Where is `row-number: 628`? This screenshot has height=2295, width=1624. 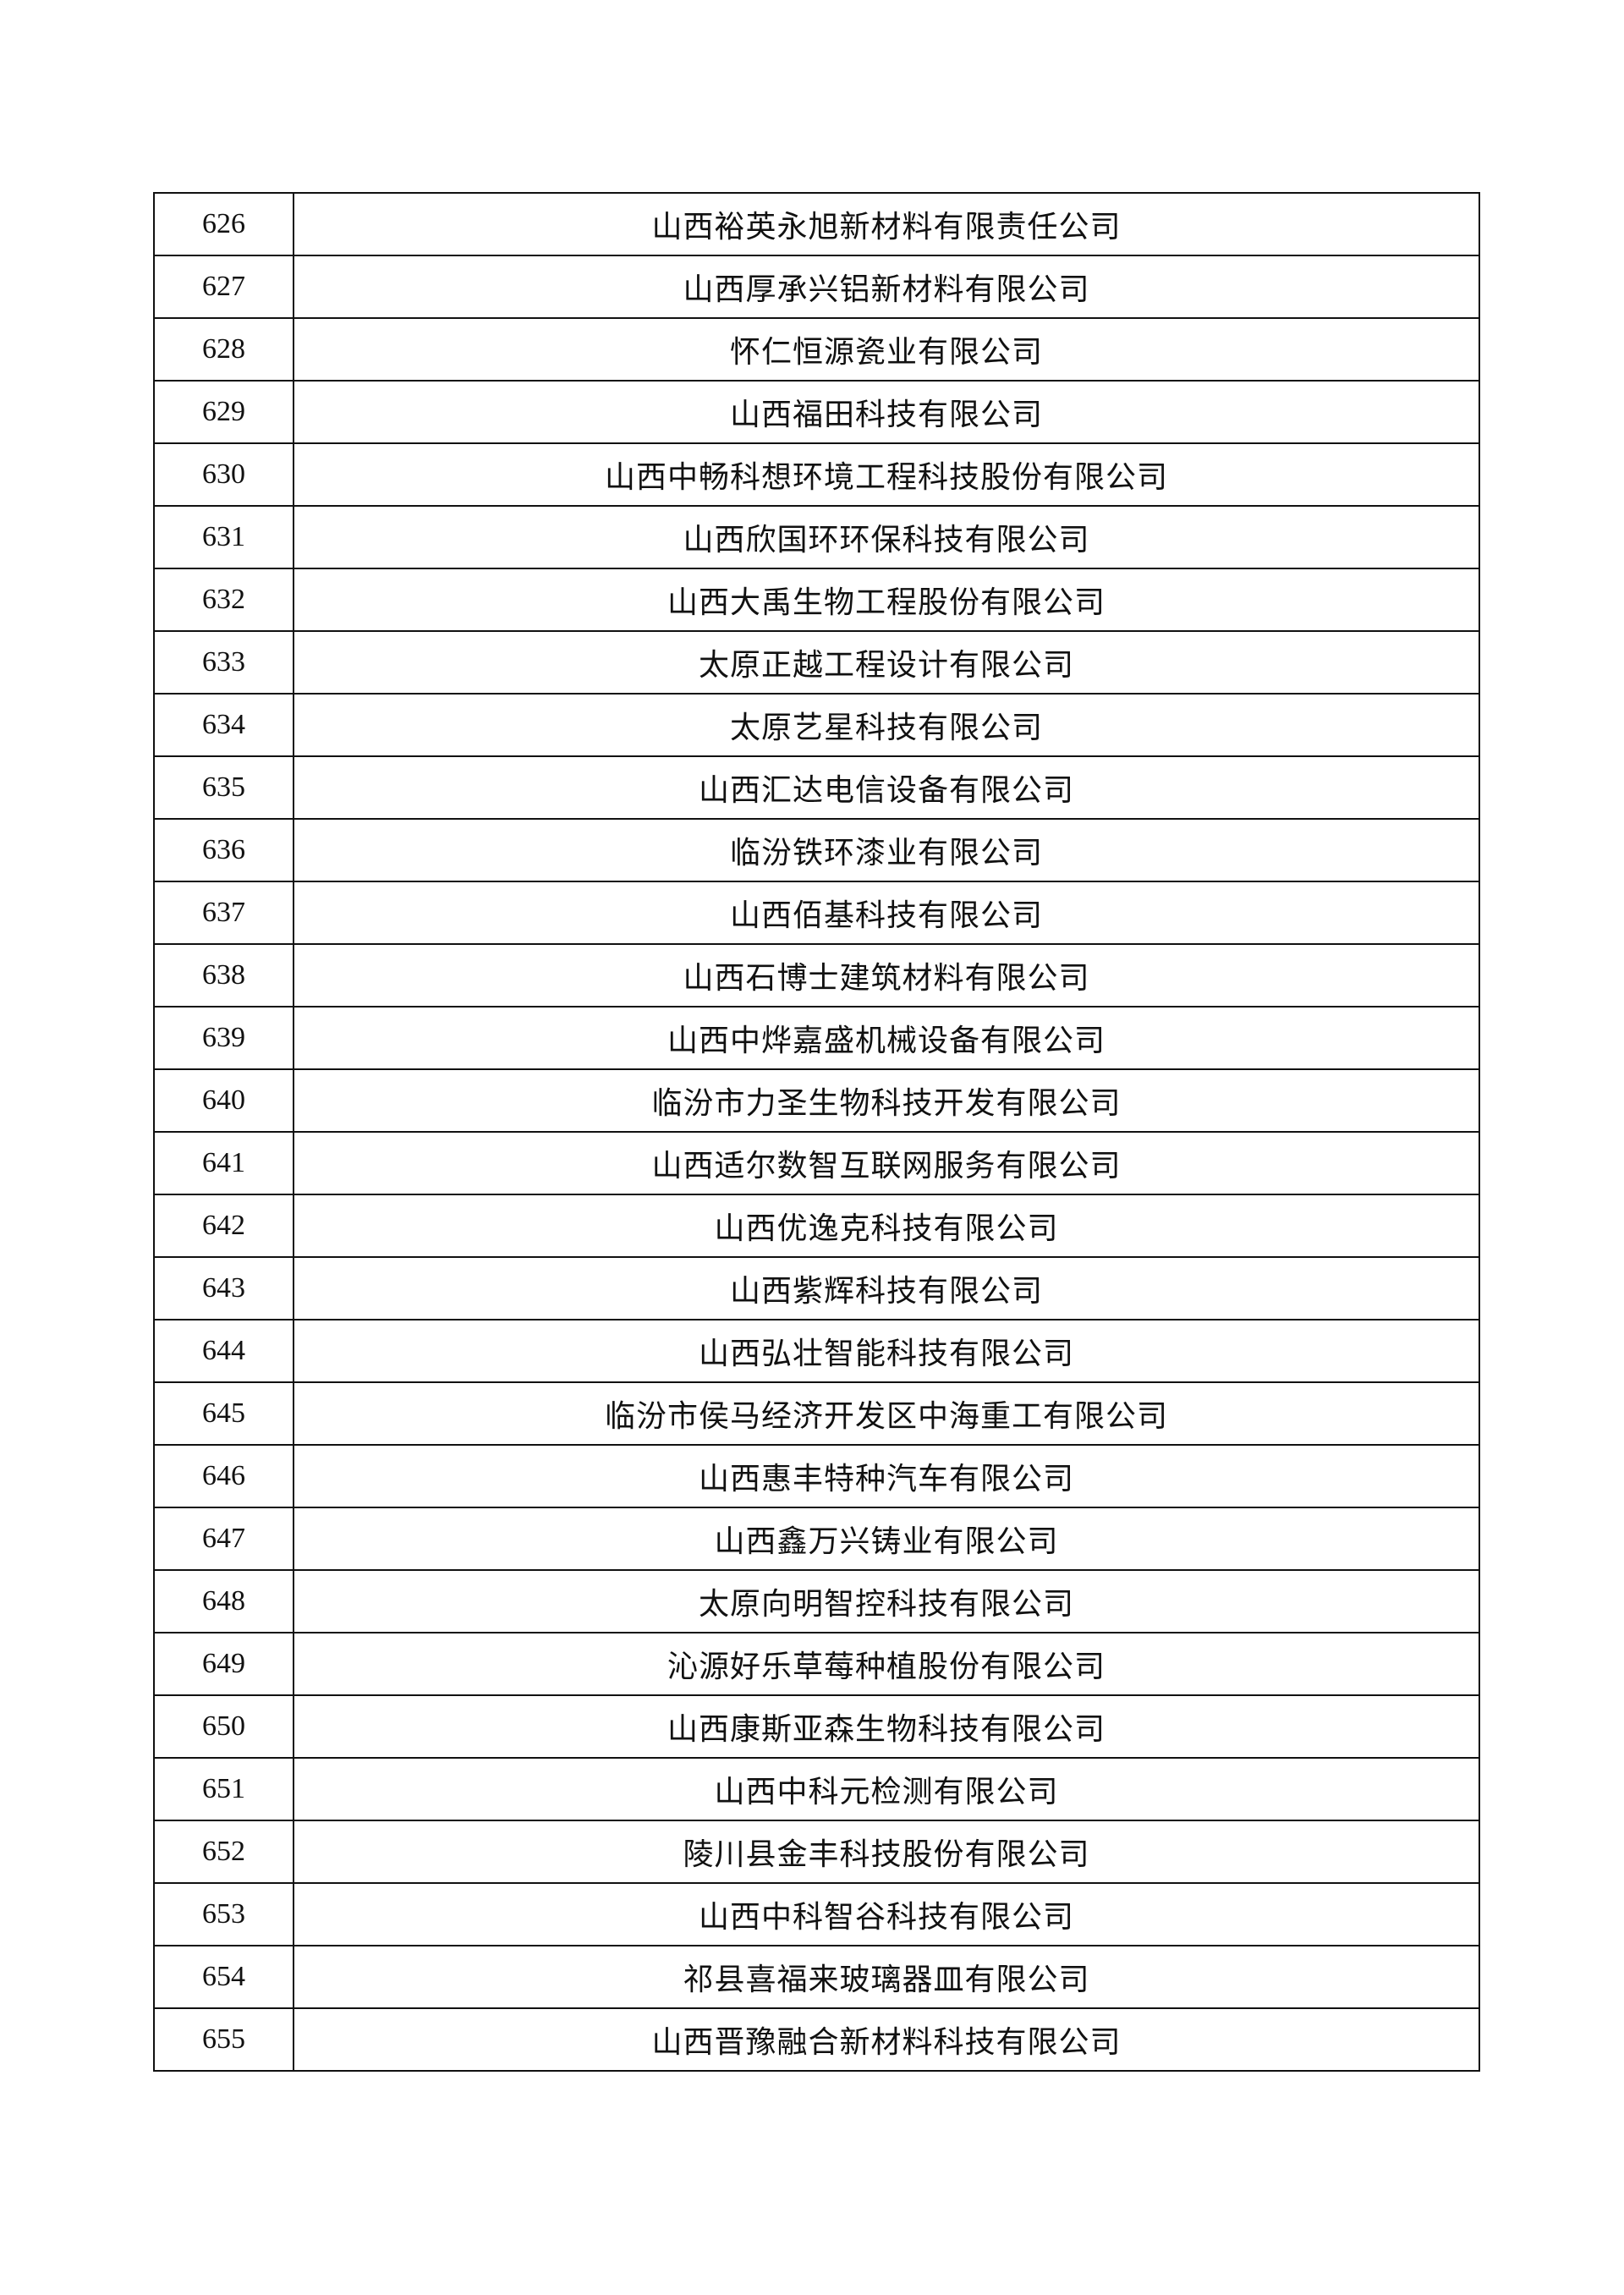 row-number: 628 is located at coordinates (223, 350).